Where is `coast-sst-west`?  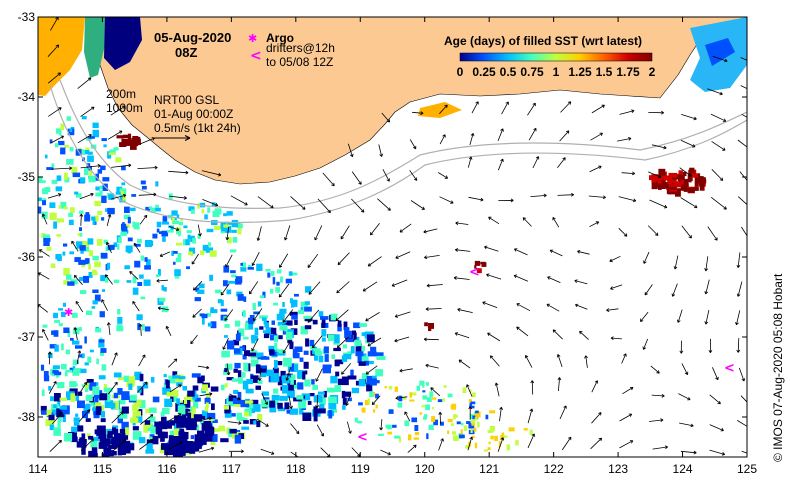
coast-sst-west is located at coordinates (61, 56).